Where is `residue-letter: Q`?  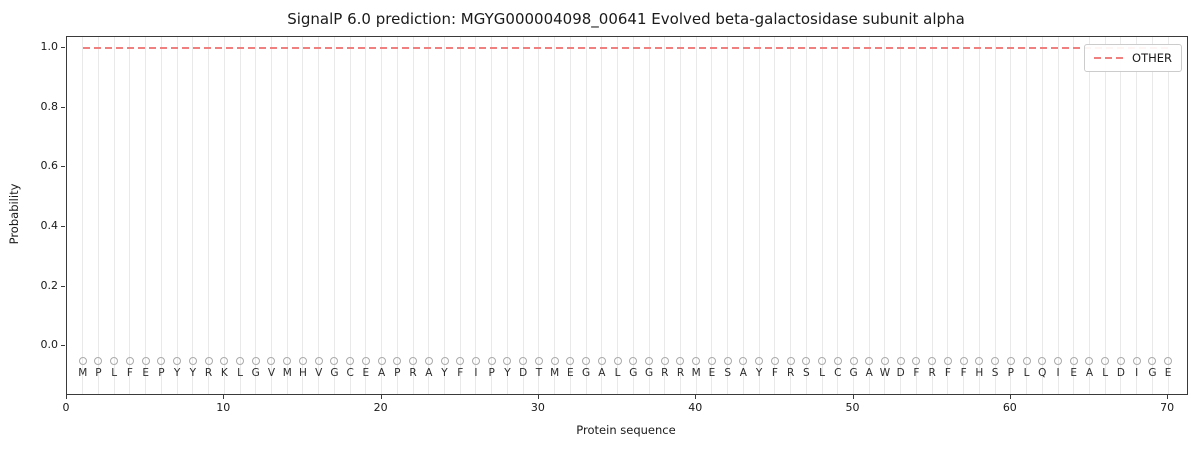 residue-letter: Q is located at coordinates (1042, 373).